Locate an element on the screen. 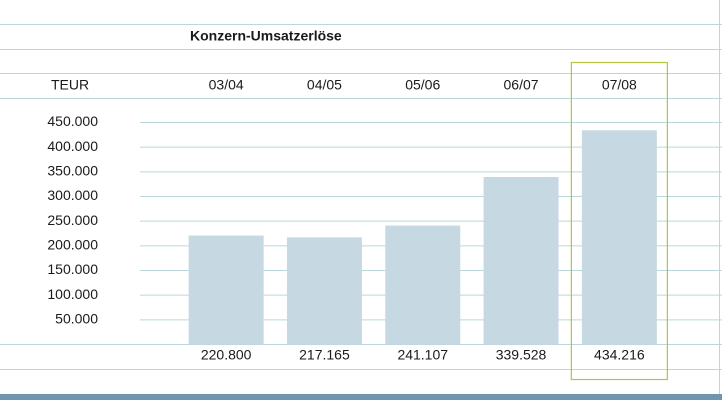 Image resolution: width=722 pixels, height=402 pixels. value-label: 241.107 is located at coordinates (422, 355).